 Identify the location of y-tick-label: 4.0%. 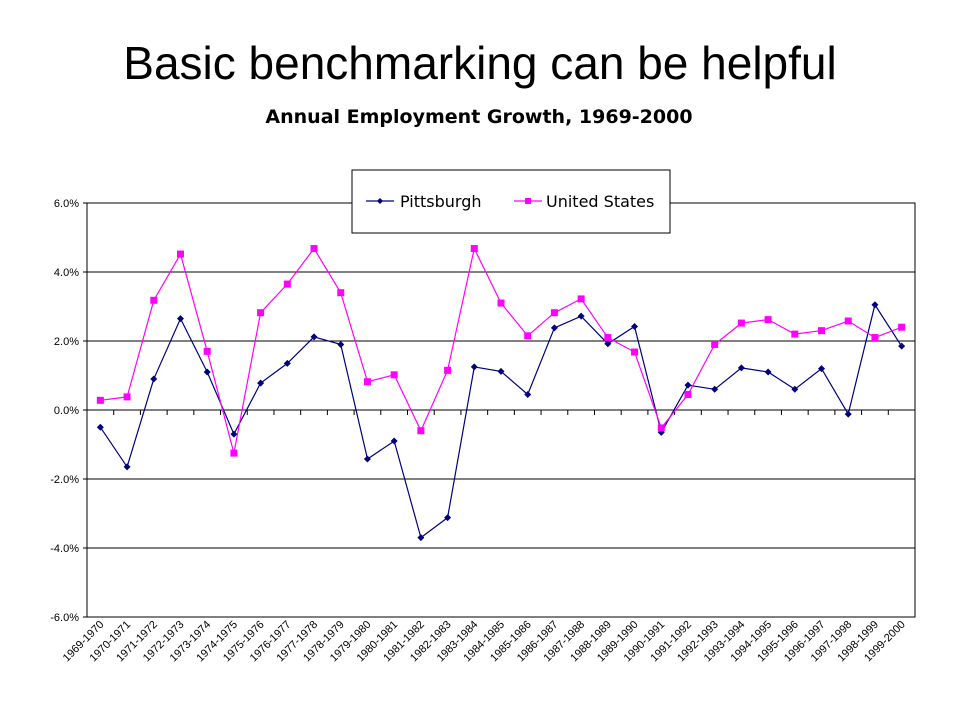
(66, 273).